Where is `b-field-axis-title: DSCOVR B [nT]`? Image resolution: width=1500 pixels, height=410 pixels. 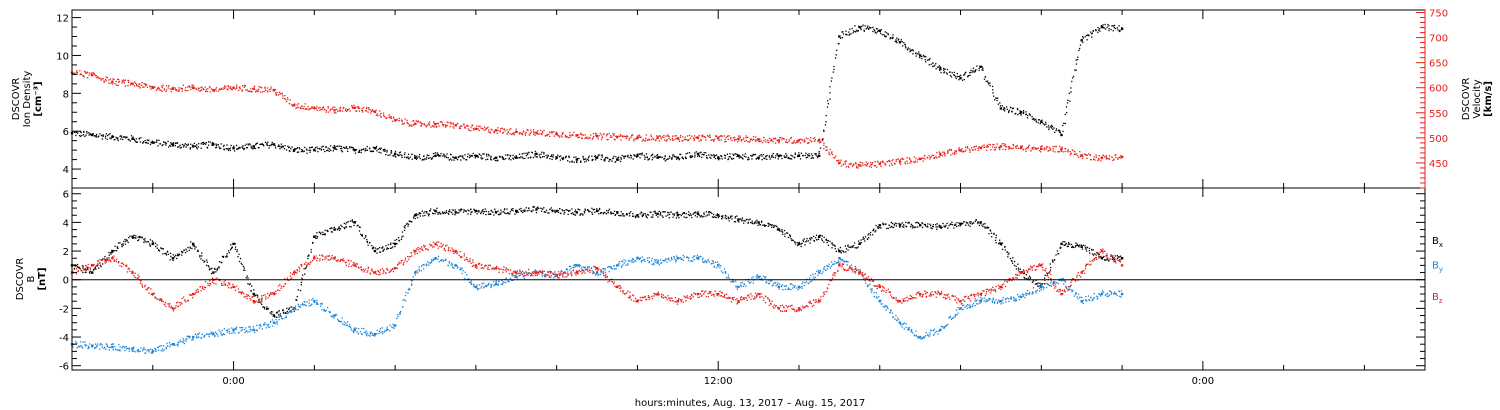 b-field-axis-title: DSCOVR B [nT] is located at coordinates (31, 279).